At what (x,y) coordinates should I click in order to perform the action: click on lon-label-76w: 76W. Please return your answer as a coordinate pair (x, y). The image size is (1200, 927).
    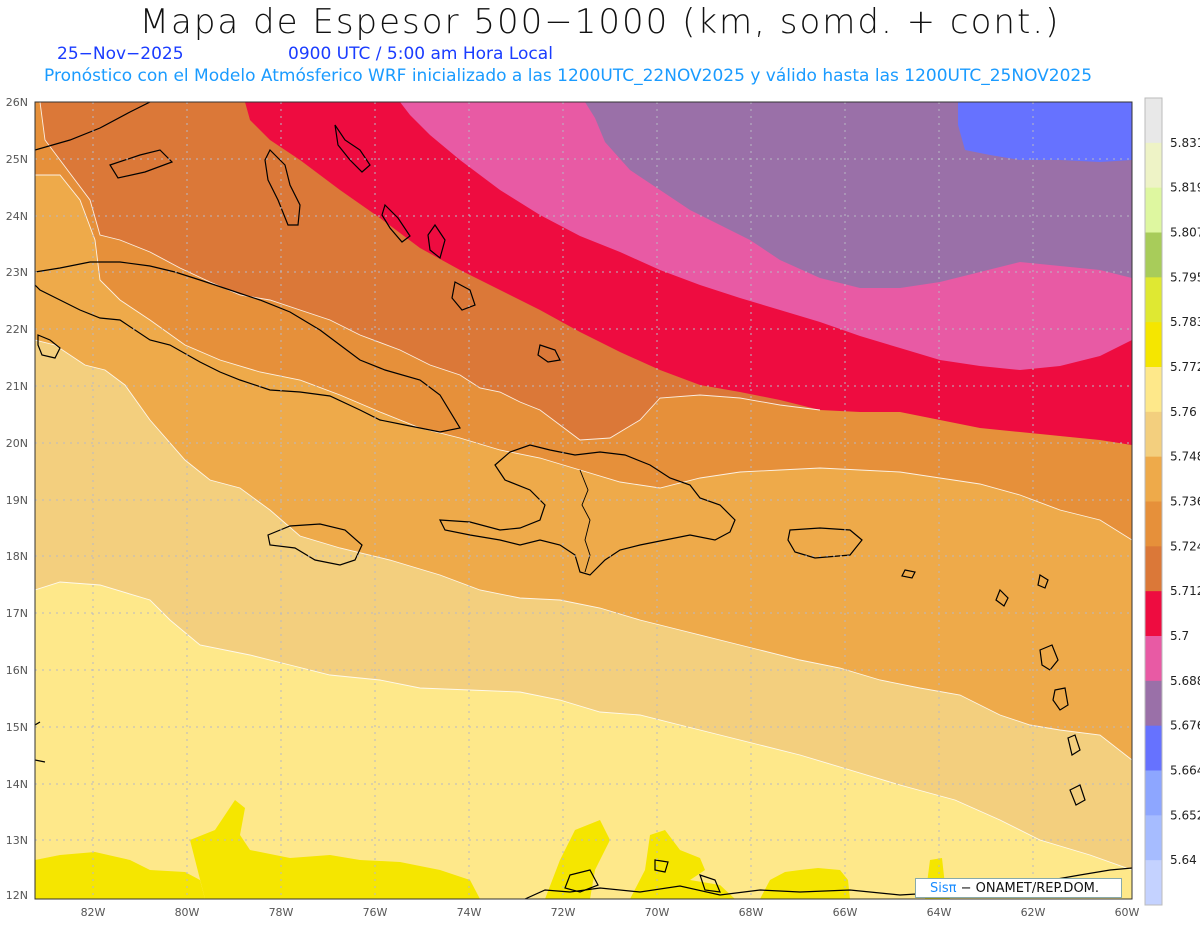
    Looking at the image, I should click on (375, 912).